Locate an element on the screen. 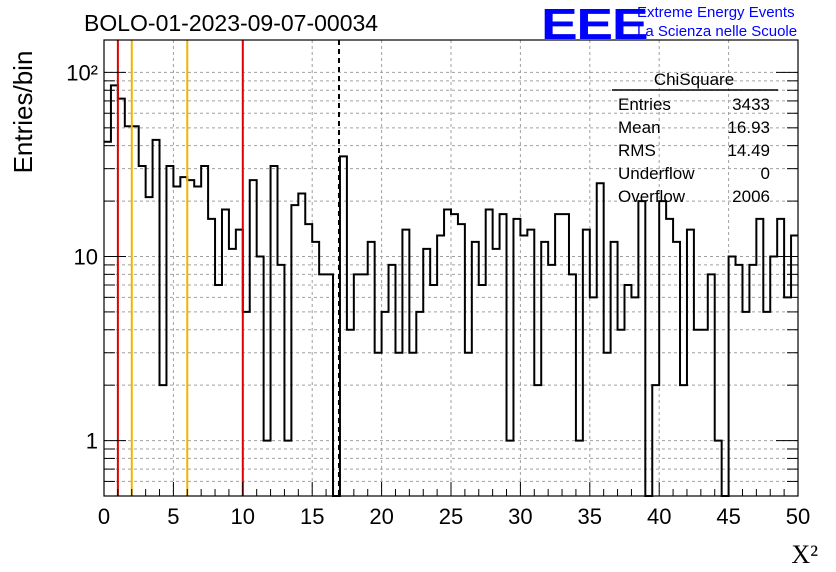 Image resolution: width=836 pixels, height=572 pixels. x-tick-label: 15 is located at coordinates (312, 516).